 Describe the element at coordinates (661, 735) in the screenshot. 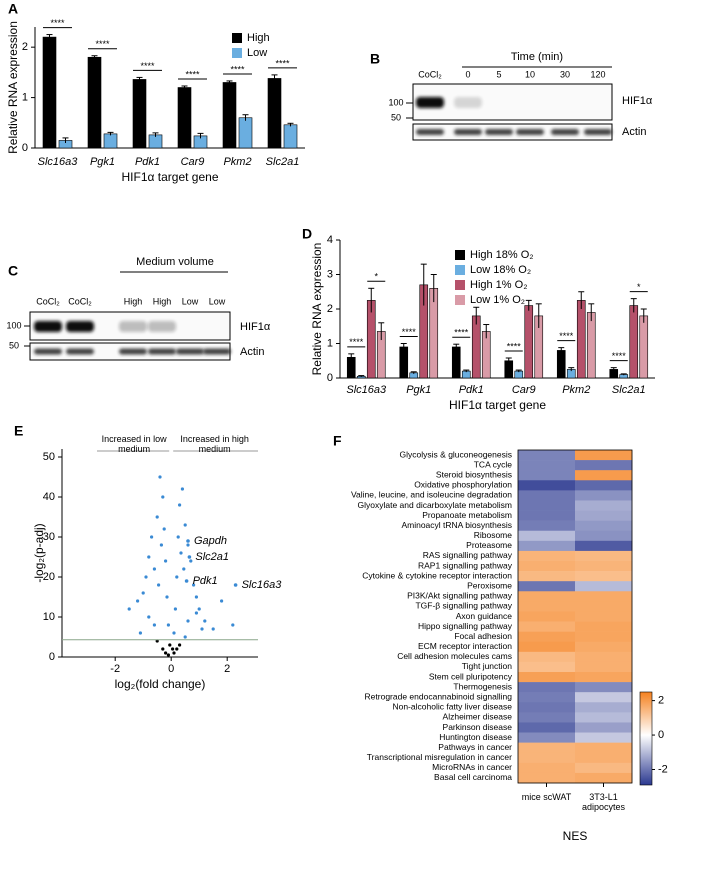

I see `colorbar-tick-label: 0` at that location.